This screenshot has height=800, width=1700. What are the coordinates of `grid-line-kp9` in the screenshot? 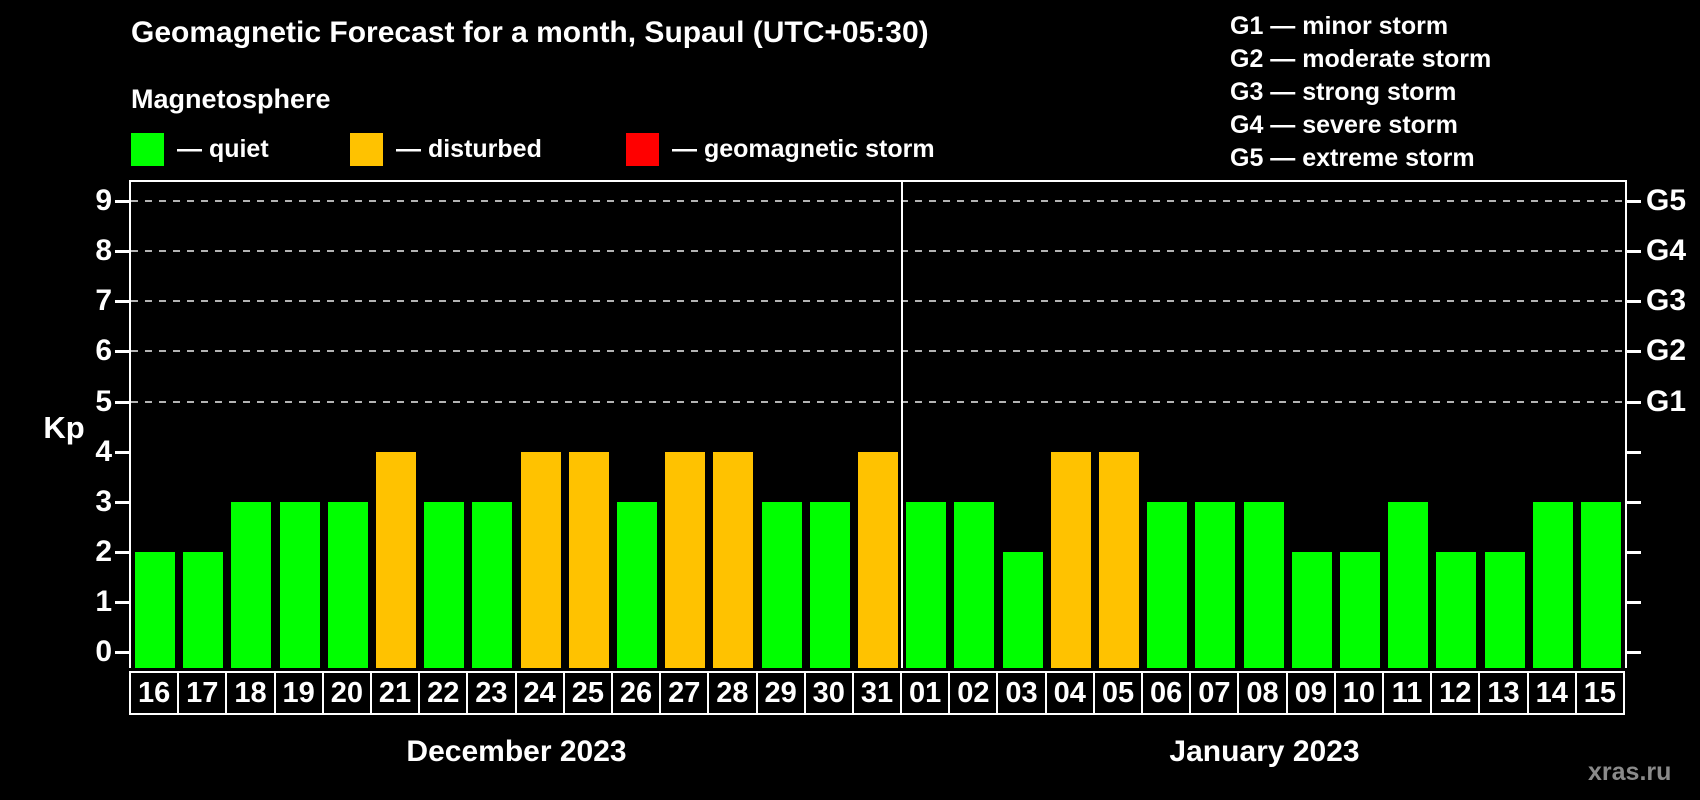 It's located at (878, 201).